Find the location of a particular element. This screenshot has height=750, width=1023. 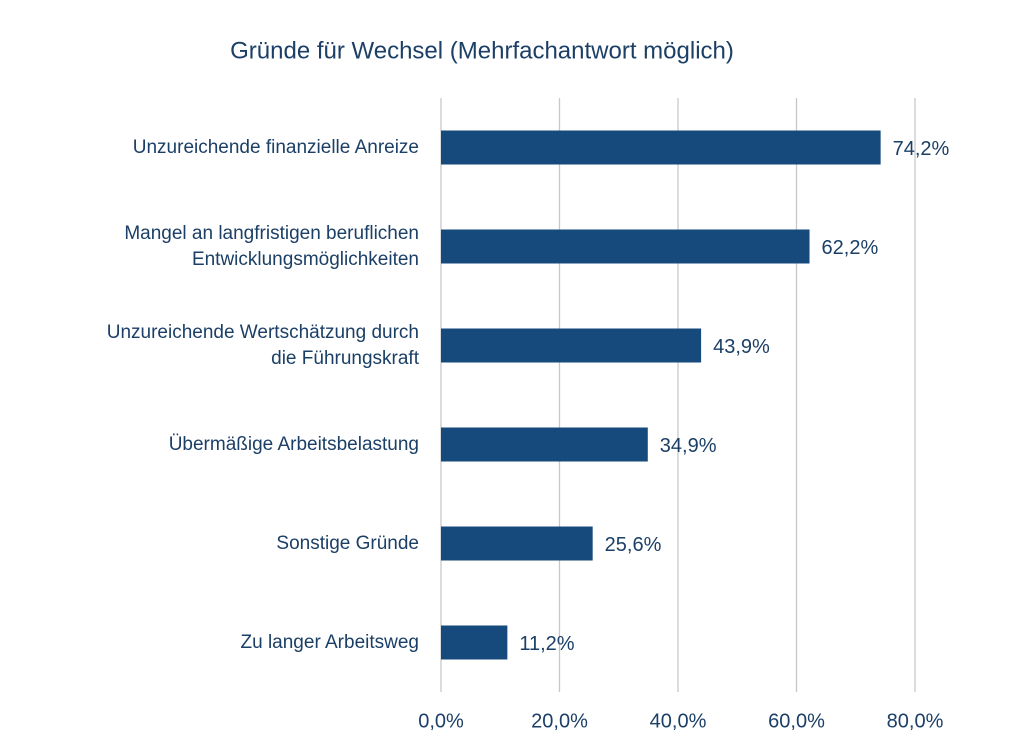

category-label: Unzureichende finanzielle Anreize is located at coordinates (275, 147).